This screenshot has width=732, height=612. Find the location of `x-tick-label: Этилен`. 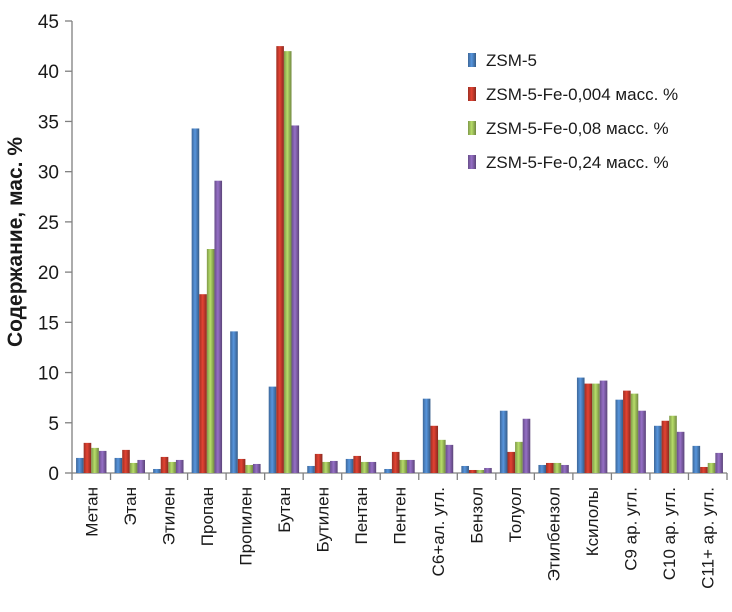

x-tick-label: Этилен is located at coordinates (168, 516).